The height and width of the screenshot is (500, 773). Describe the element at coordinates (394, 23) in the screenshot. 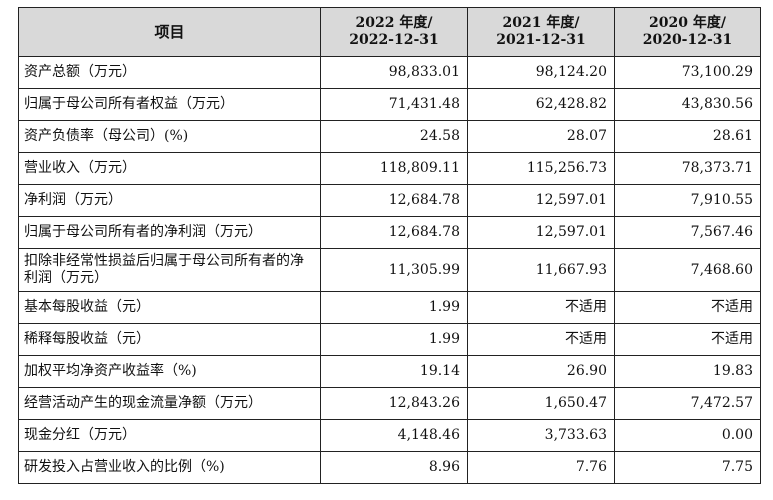

I see `header-2022-year: 2022 年度/` at that location.